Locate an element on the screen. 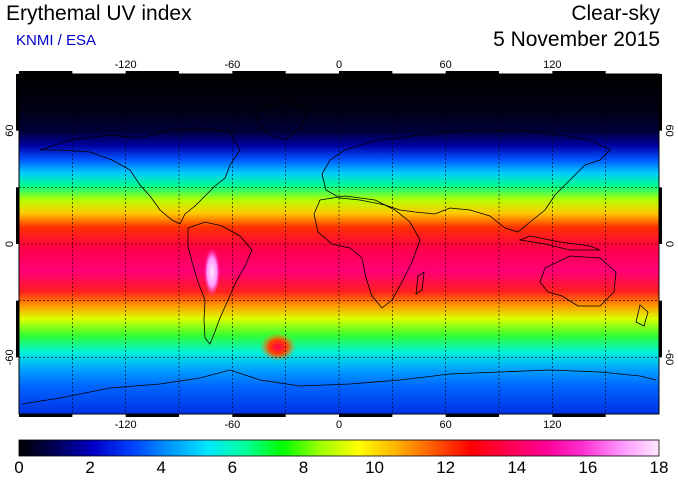 Image resolution: width=678 pixels, height=480 pixels. colorbar-label: 0 is located at coordinates (18, 467).